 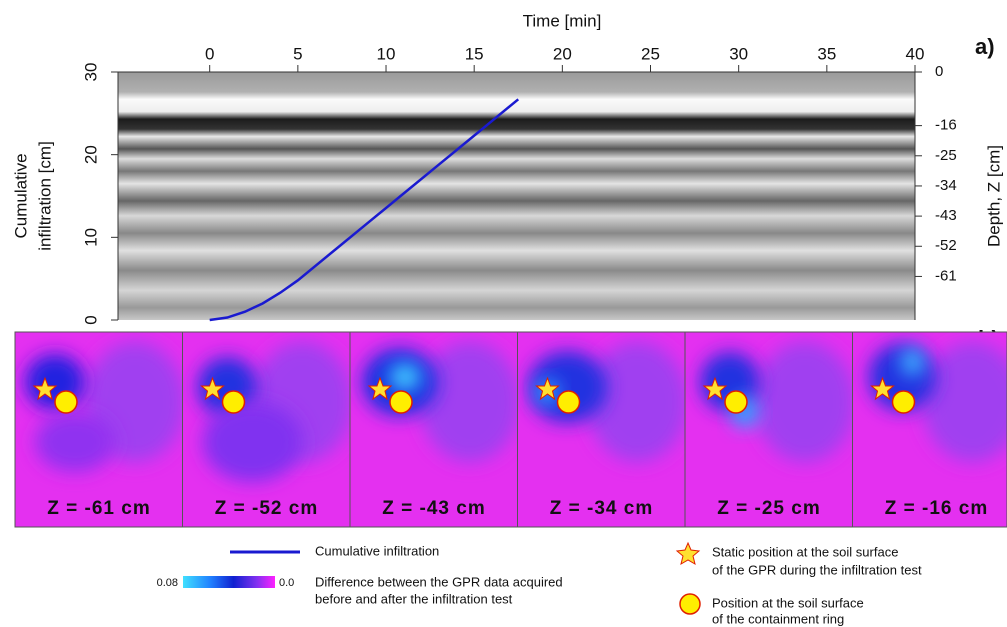 What do you see at coordinates (817, 569) in the screenshot?
I see `legend-text: of the GPR during the infiltration test` at bounding box center [817, 569].